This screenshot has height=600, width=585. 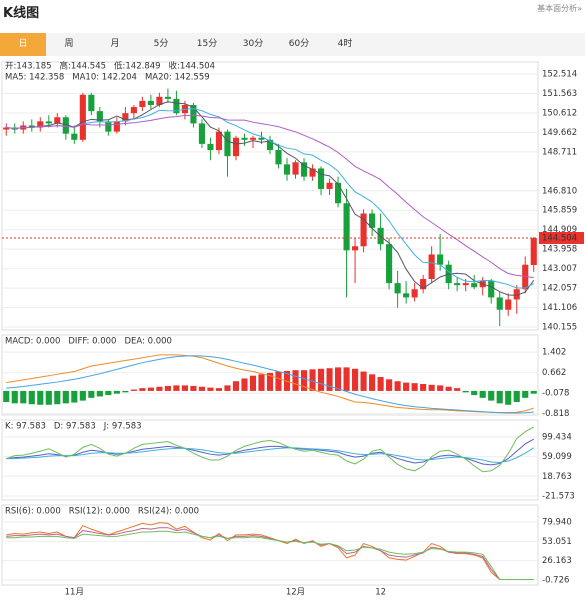 What do you see at coordinates (21, 13) in the screenshot?
I see `title: K线图` at bounding box center [21, 13].